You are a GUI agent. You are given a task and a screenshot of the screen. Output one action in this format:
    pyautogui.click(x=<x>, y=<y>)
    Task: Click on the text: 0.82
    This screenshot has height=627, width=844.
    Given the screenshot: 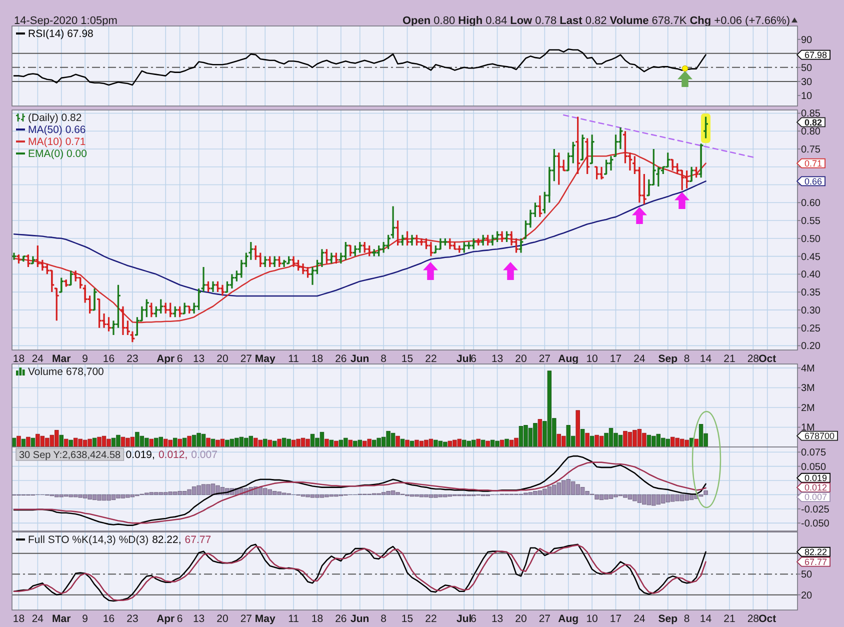 What is the action you would take?
    pyautogui.click(x=813, y=122)
    